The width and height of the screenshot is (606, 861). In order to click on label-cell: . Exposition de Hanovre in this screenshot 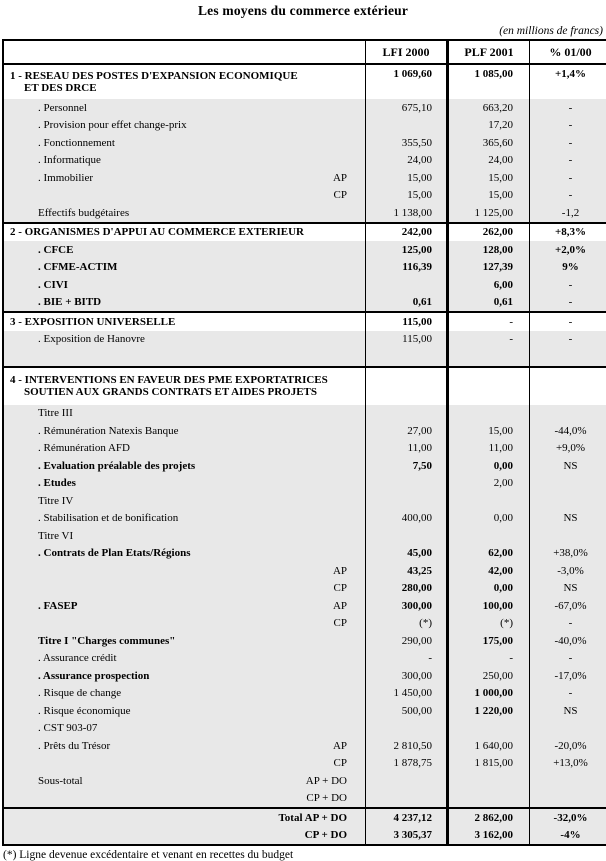, I will do `click(184, 340)`.